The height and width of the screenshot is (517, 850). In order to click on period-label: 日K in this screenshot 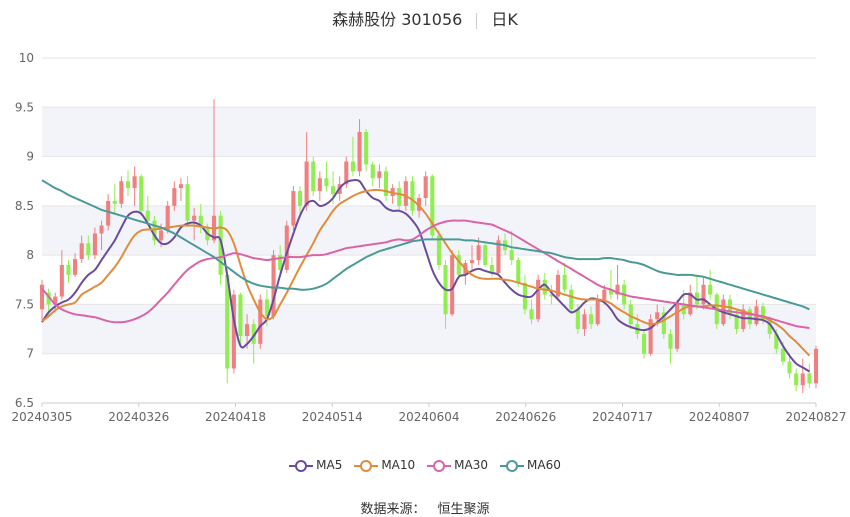, I will do `click(504, 19)`.